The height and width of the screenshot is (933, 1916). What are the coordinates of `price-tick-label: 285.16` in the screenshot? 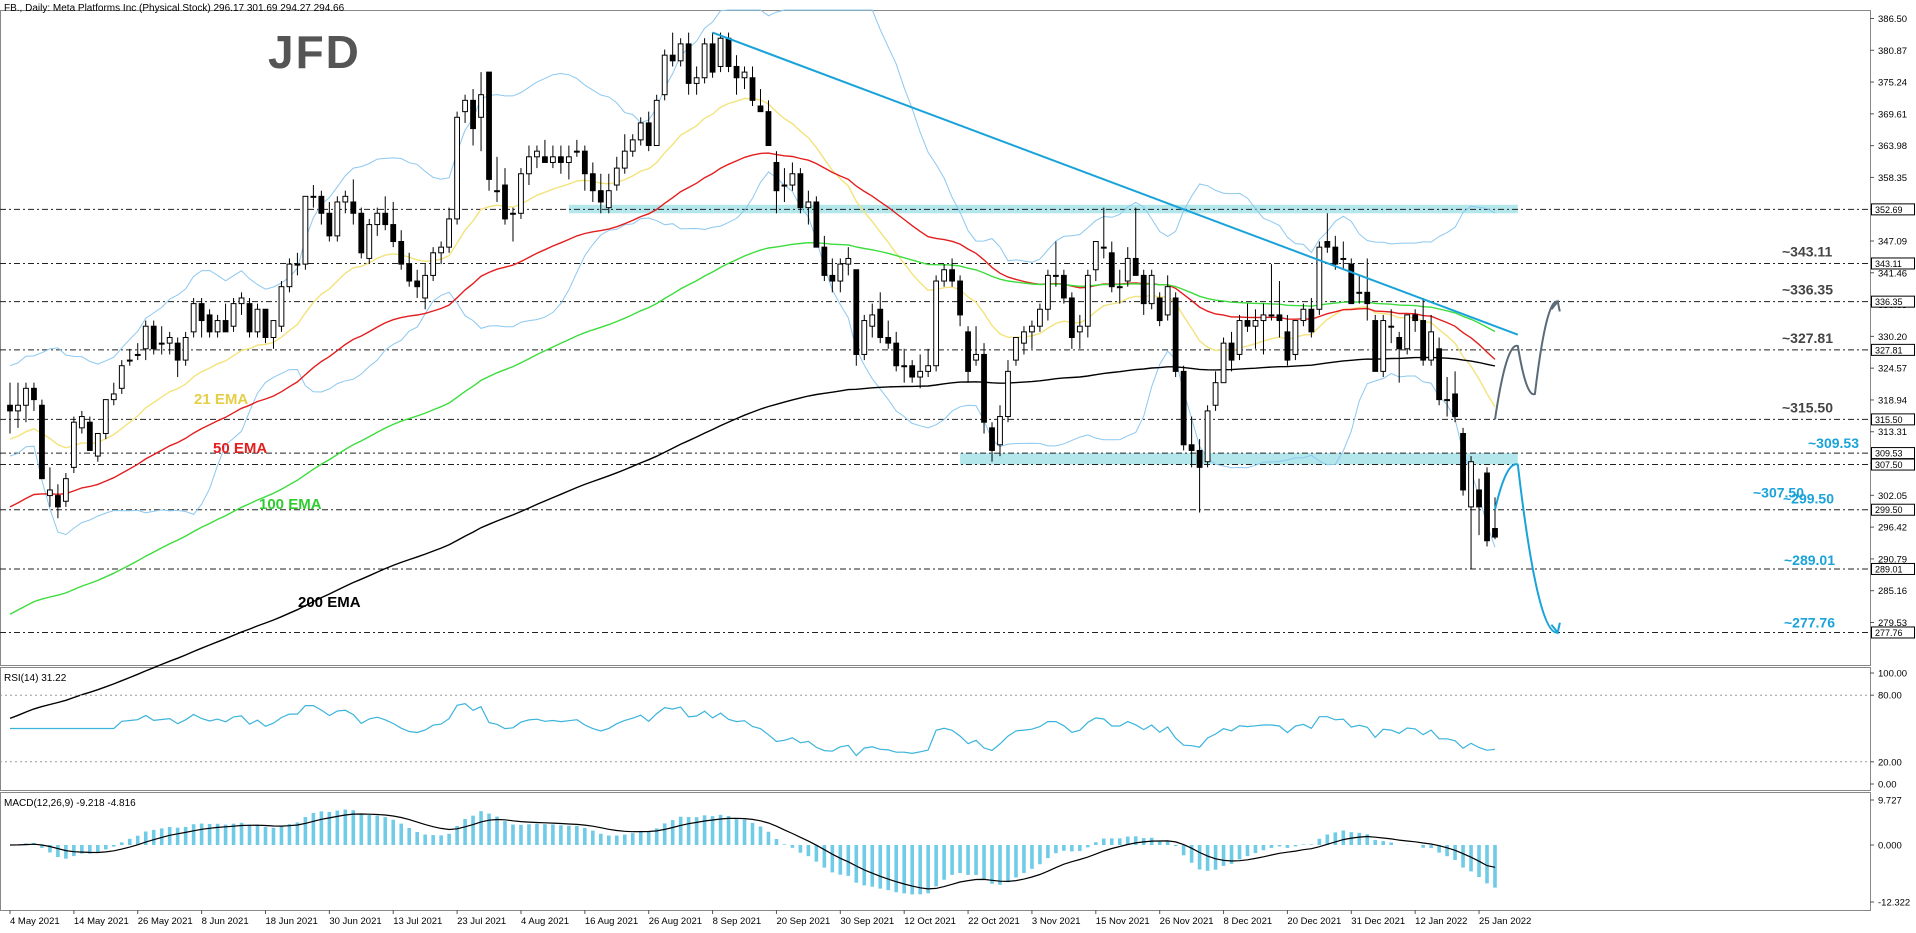 It's located at (1892, 591).